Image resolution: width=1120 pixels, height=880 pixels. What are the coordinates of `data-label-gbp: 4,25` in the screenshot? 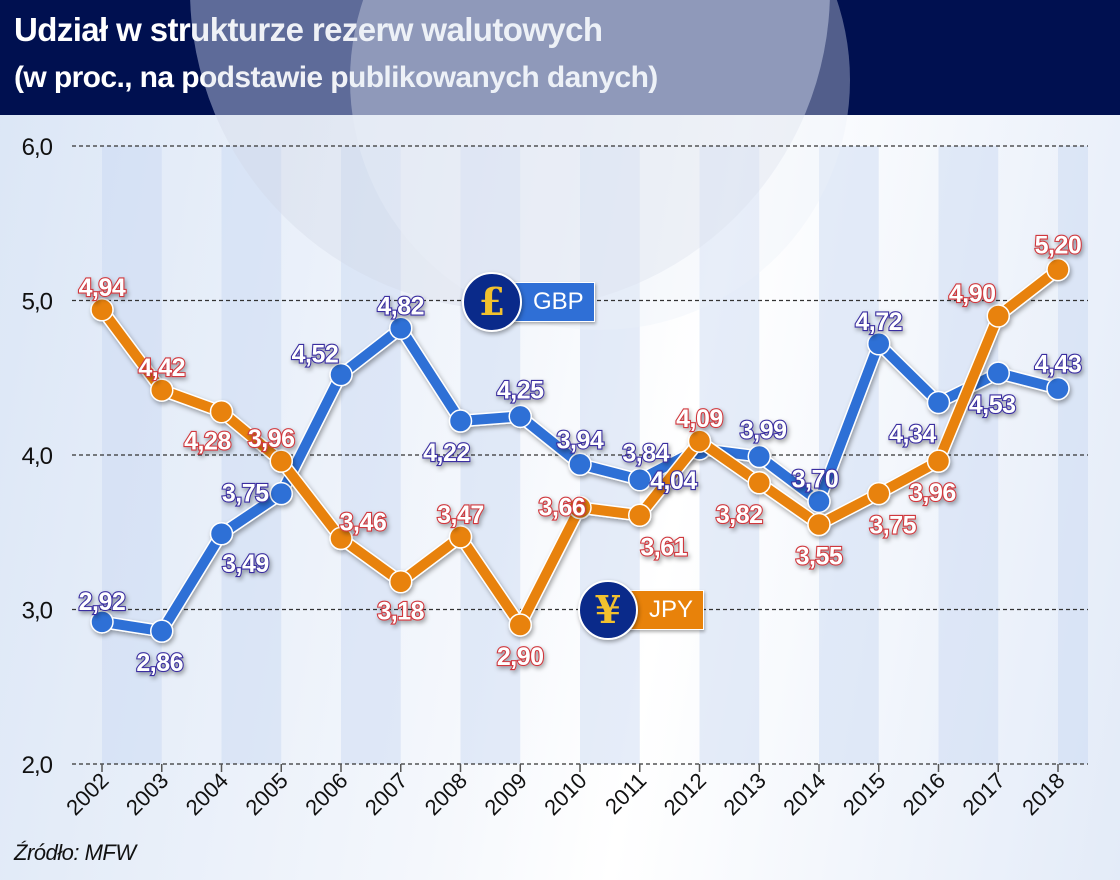 It's located at (520, 390).